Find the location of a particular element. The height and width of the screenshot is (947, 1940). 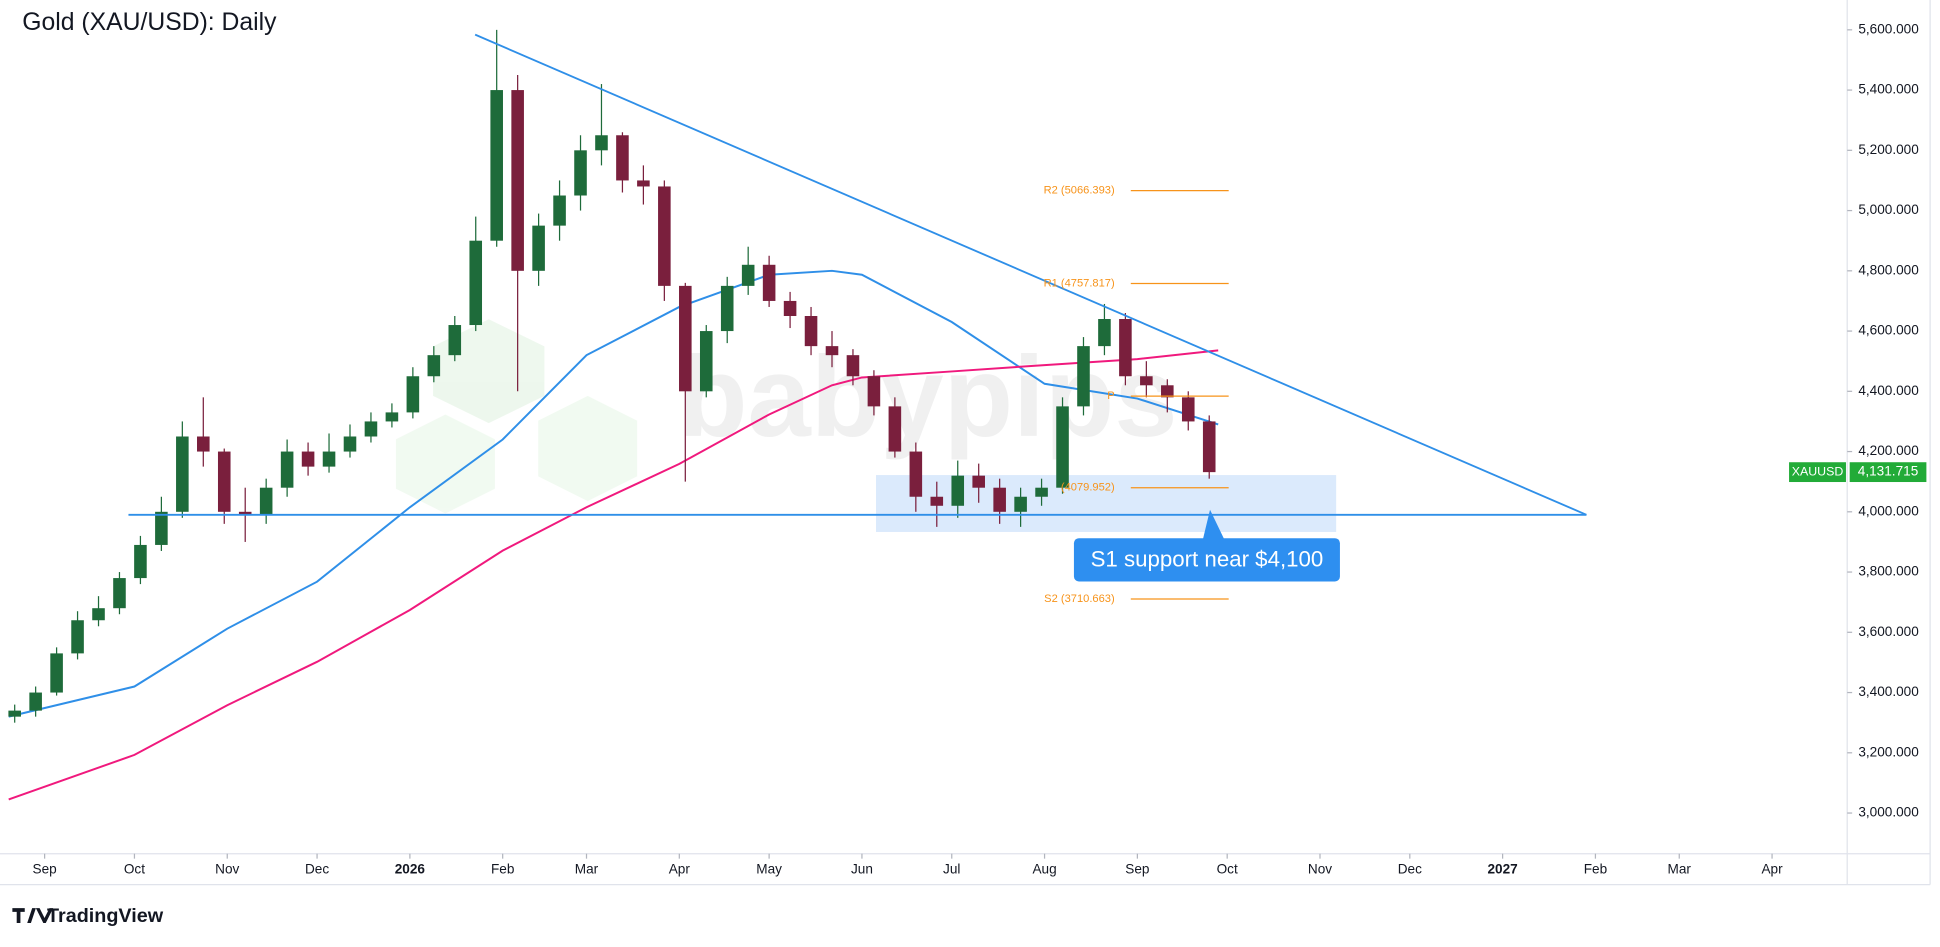

x-tick-label: Jun is located at coordinates (862, 868).